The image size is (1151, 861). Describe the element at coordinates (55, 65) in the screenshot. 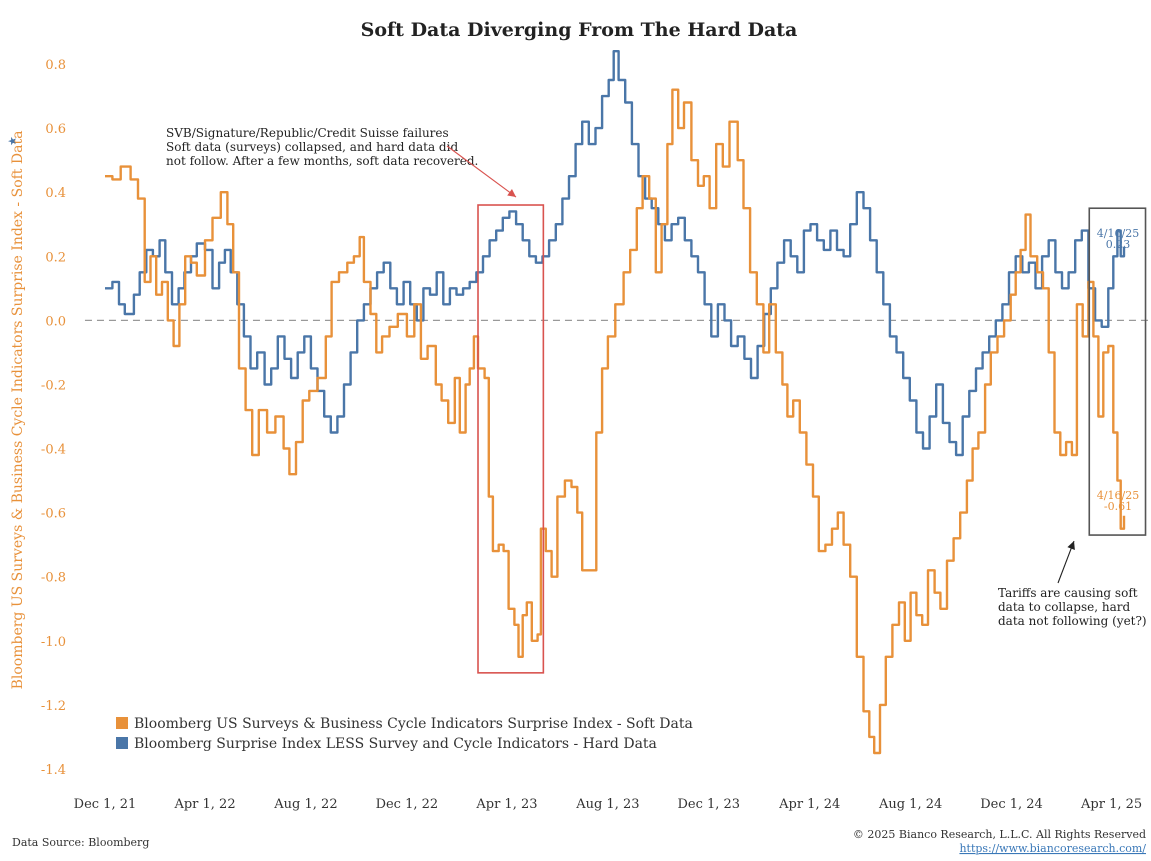

I see `y-tick-label: 0.8` at that location.